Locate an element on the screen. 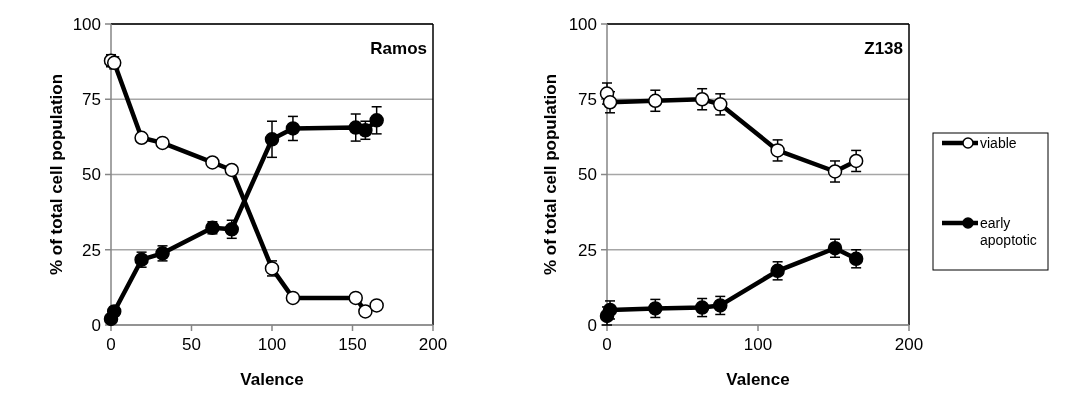 Image resolution: width=1088 pixels, height=412 pixels. x-tick-label: 50 is located at coordinates (191, 344).